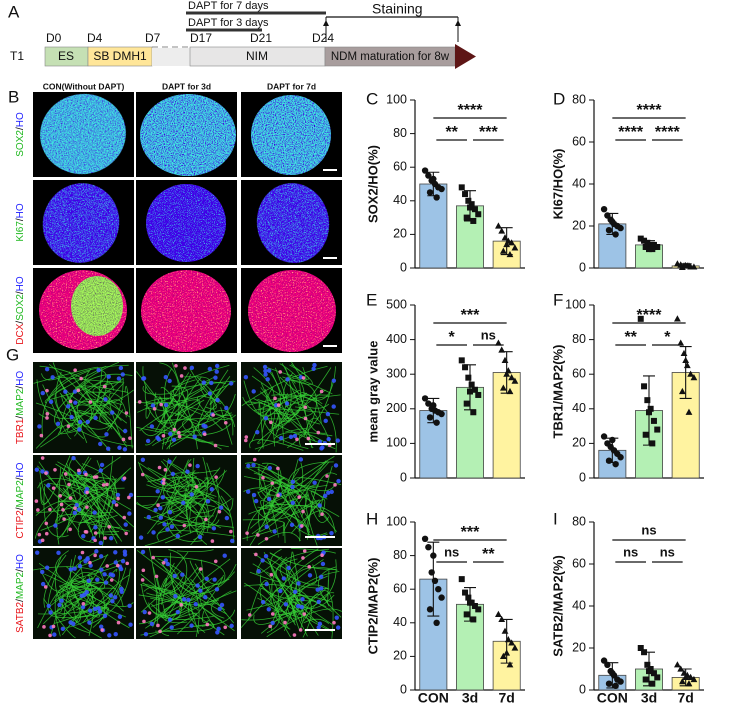  I want to click on y-tick-label: 40, so click(579, 183).